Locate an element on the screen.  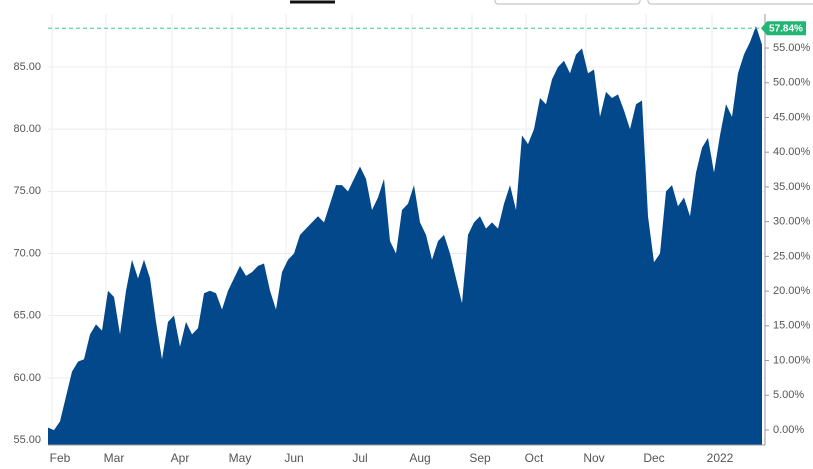
y2-tick-label: 10.00% is located at coordinates (792, 360).